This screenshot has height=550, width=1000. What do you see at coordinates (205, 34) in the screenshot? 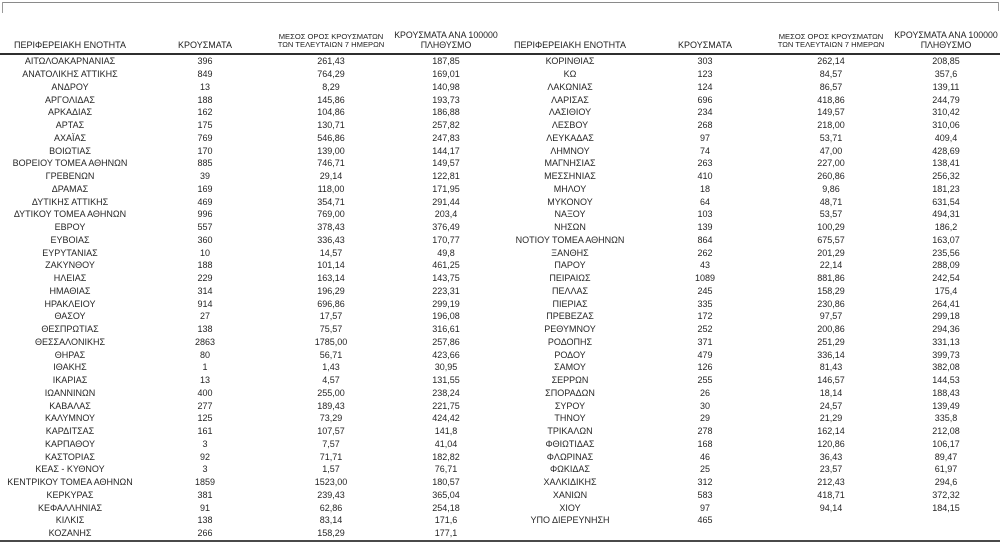
I see `cases-column-header: ΚΡΟΥΣΜΑΤΑ` at bounding box center [205, 34].